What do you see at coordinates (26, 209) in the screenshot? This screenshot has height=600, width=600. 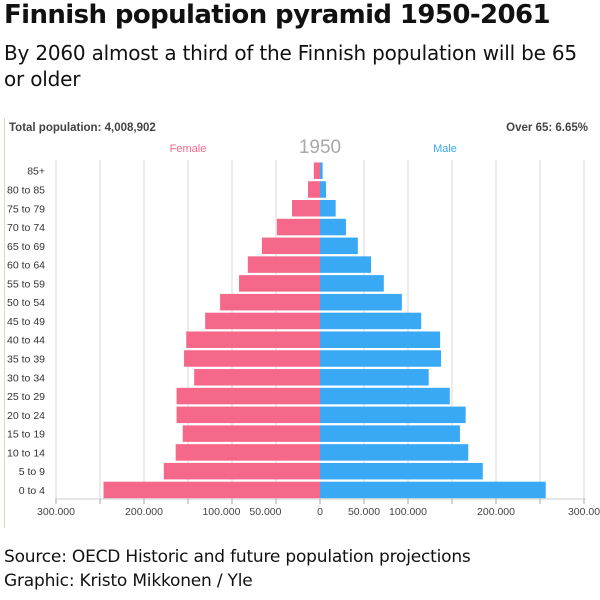 I see `y-axis-label: 75 to 79` at bounding box center [26, 209].